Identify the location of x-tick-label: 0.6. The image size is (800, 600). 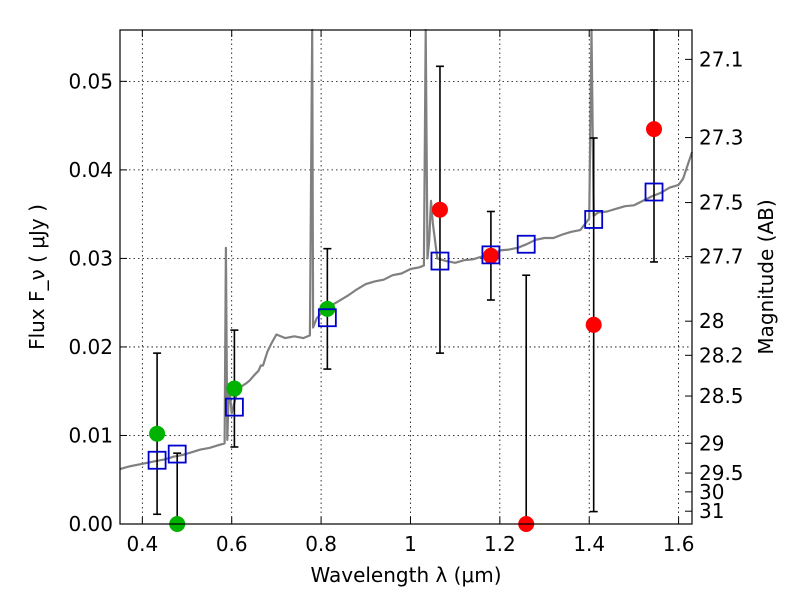
(232, 544).